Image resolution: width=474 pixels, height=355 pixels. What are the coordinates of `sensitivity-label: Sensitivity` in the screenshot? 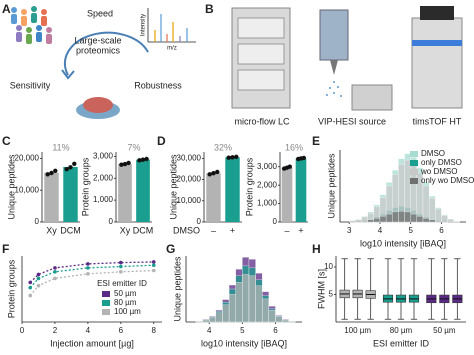 It's located at (30, 85).